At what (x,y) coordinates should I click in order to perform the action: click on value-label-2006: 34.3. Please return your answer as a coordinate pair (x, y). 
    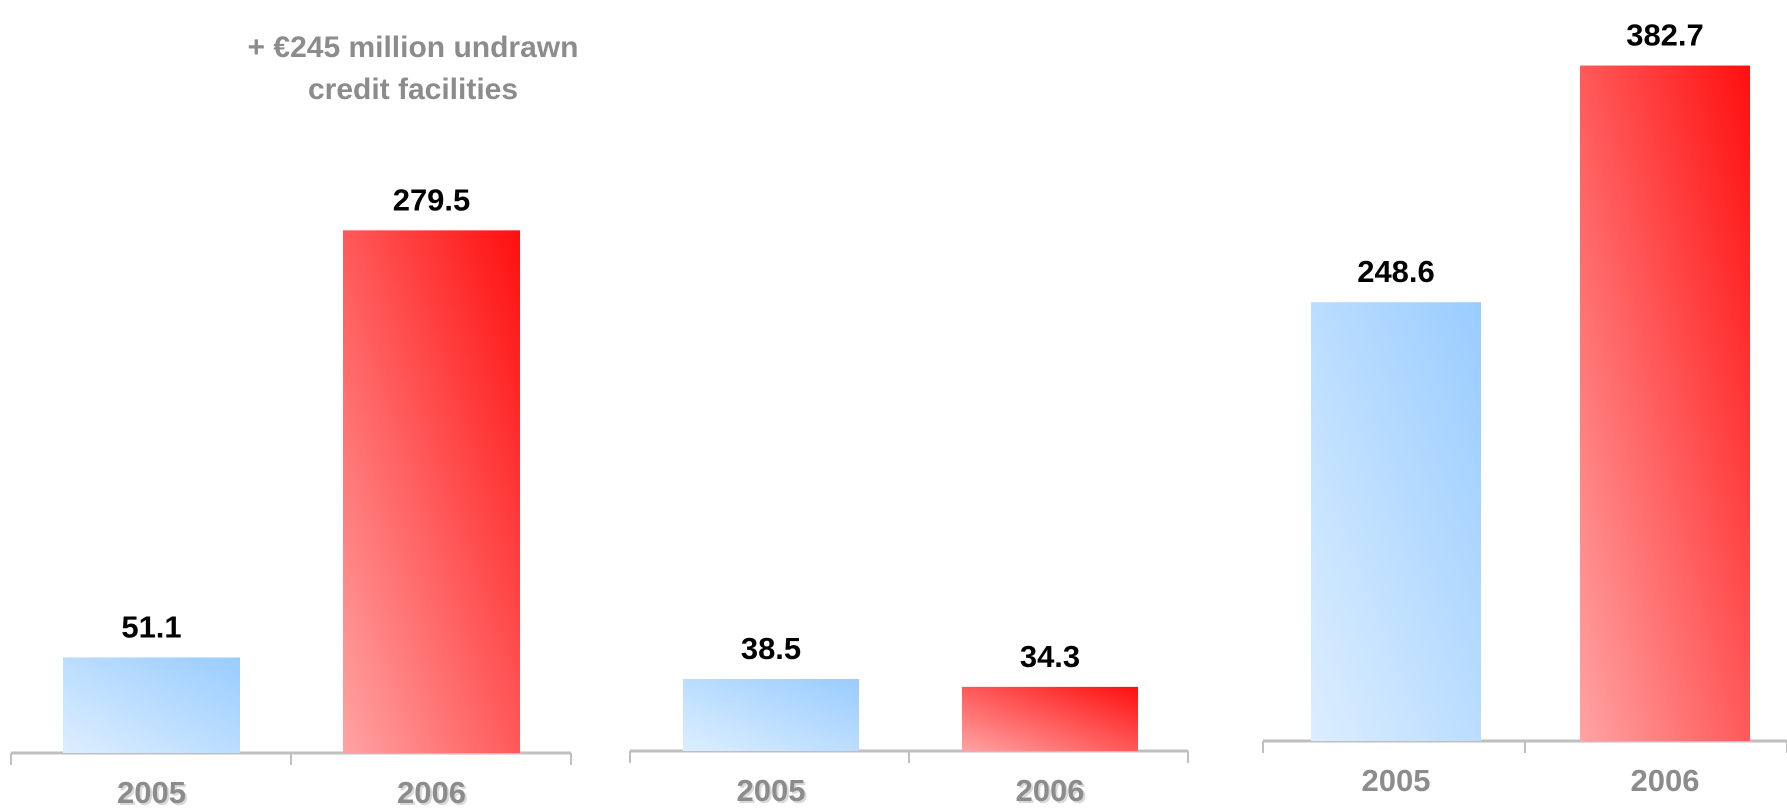
    Looking at the image, I should click on (1050, 656).